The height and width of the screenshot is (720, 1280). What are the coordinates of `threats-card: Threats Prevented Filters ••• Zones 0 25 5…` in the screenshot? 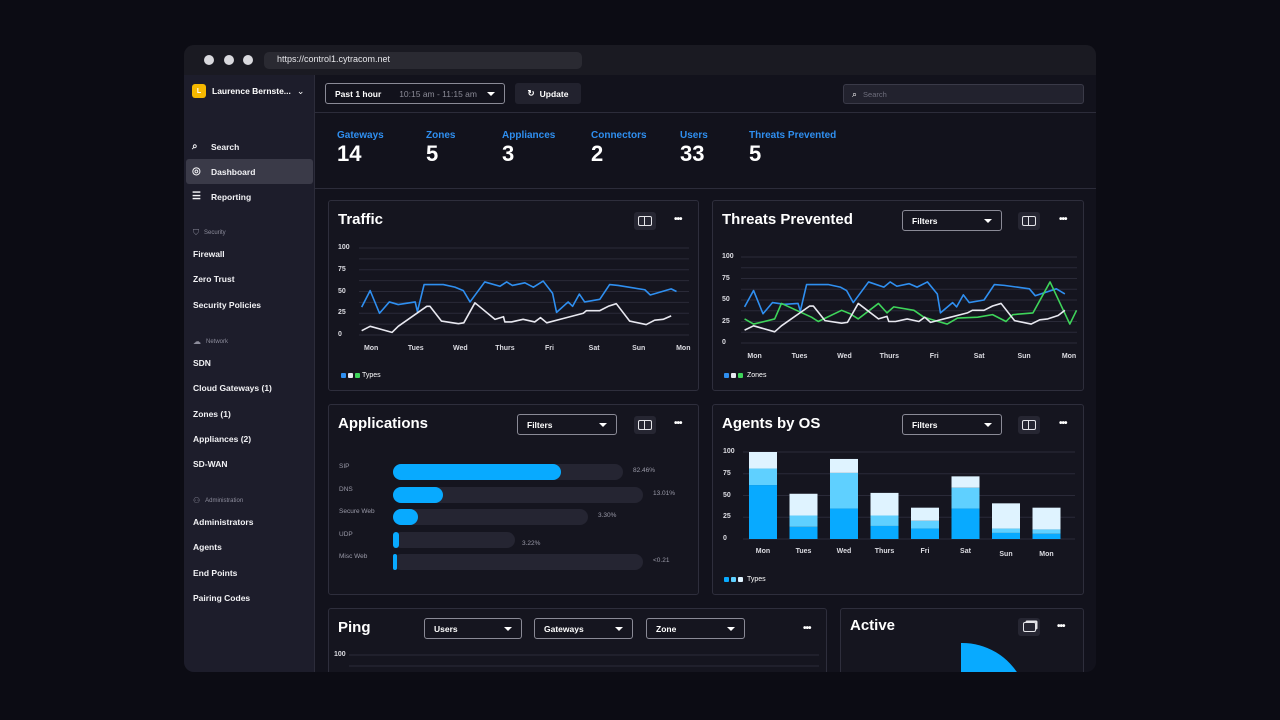 It's located at (898, 295).